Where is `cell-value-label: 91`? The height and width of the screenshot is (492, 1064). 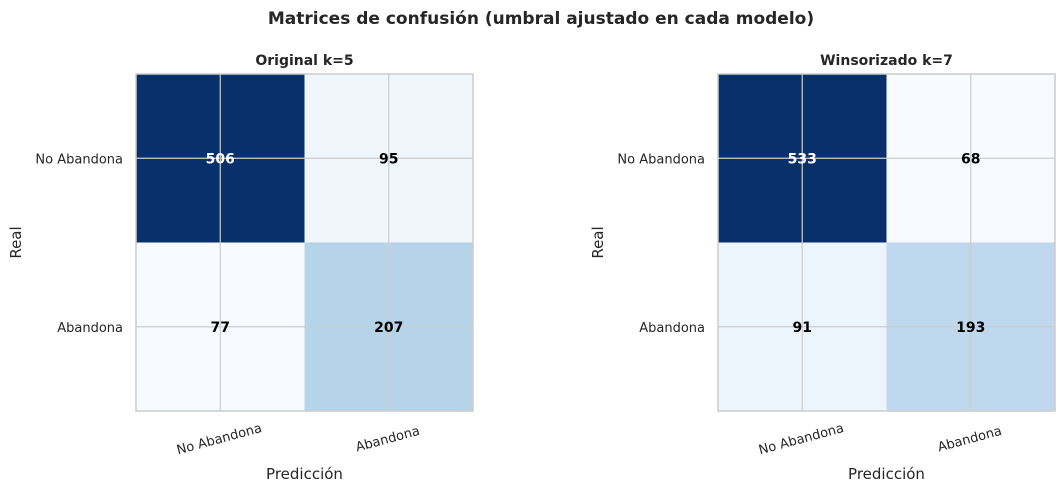 cell-value-label: 91 is located at coordinates (802, 328).